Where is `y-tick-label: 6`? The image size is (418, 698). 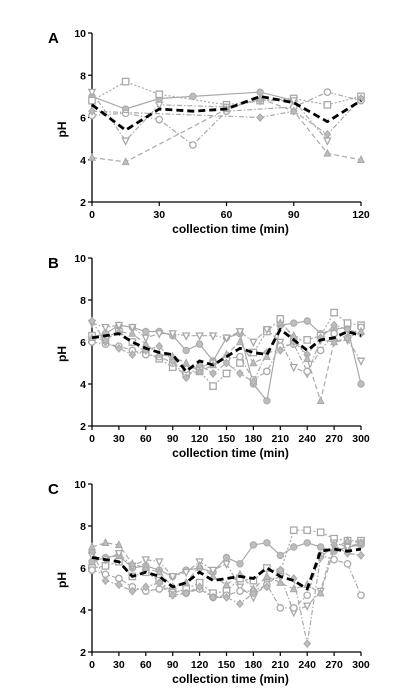
y-tick-label: 6 is located at coordinates (83, 119).